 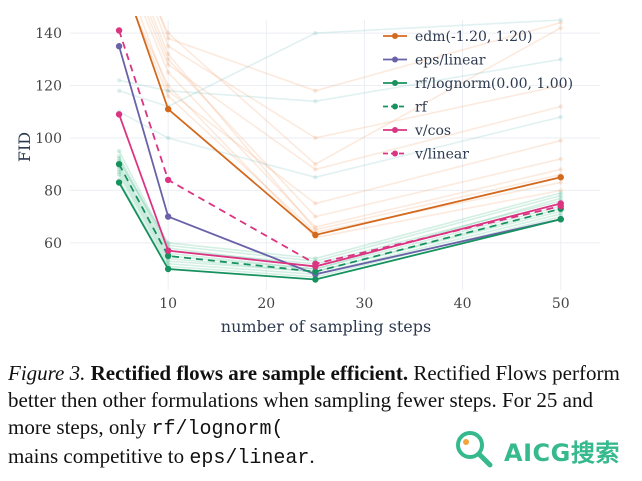 I want to click on y-tick-label: 60, so click(x=53, y=244).